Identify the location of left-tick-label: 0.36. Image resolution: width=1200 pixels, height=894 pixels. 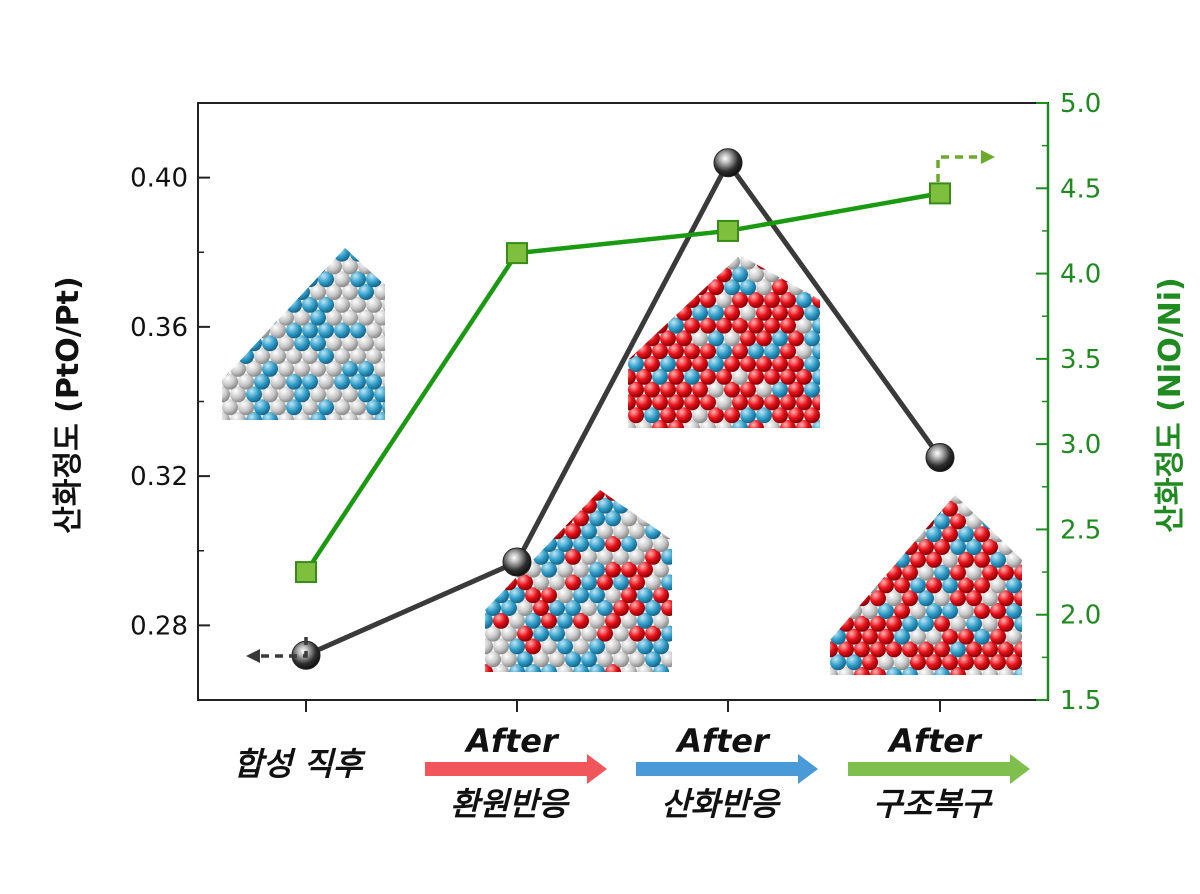
(159, 328).